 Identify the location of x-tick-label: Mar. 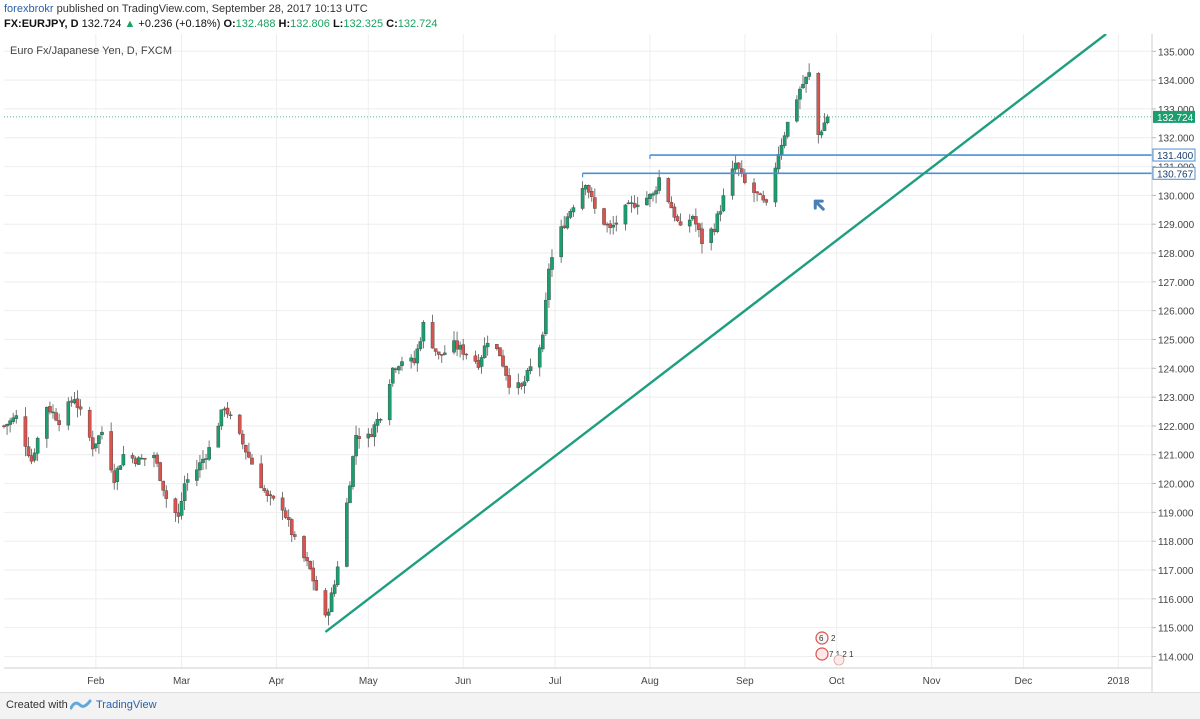
(182, 681).